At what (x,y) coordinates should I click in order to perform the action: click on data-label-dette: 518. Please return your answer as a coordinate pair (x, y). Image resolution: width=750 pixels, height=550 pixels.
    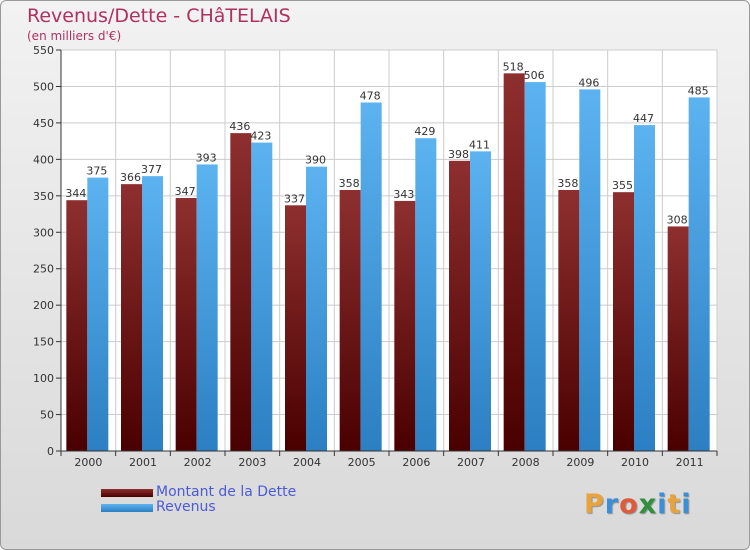
    Looking at the image, I should click on (513, 66).